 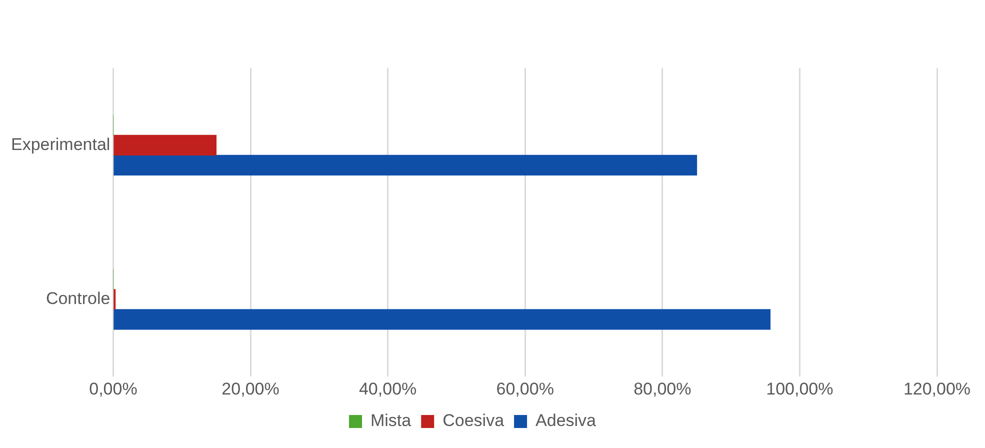 I want to click on legend-label: Adesiva, so click(x=566, y=420).